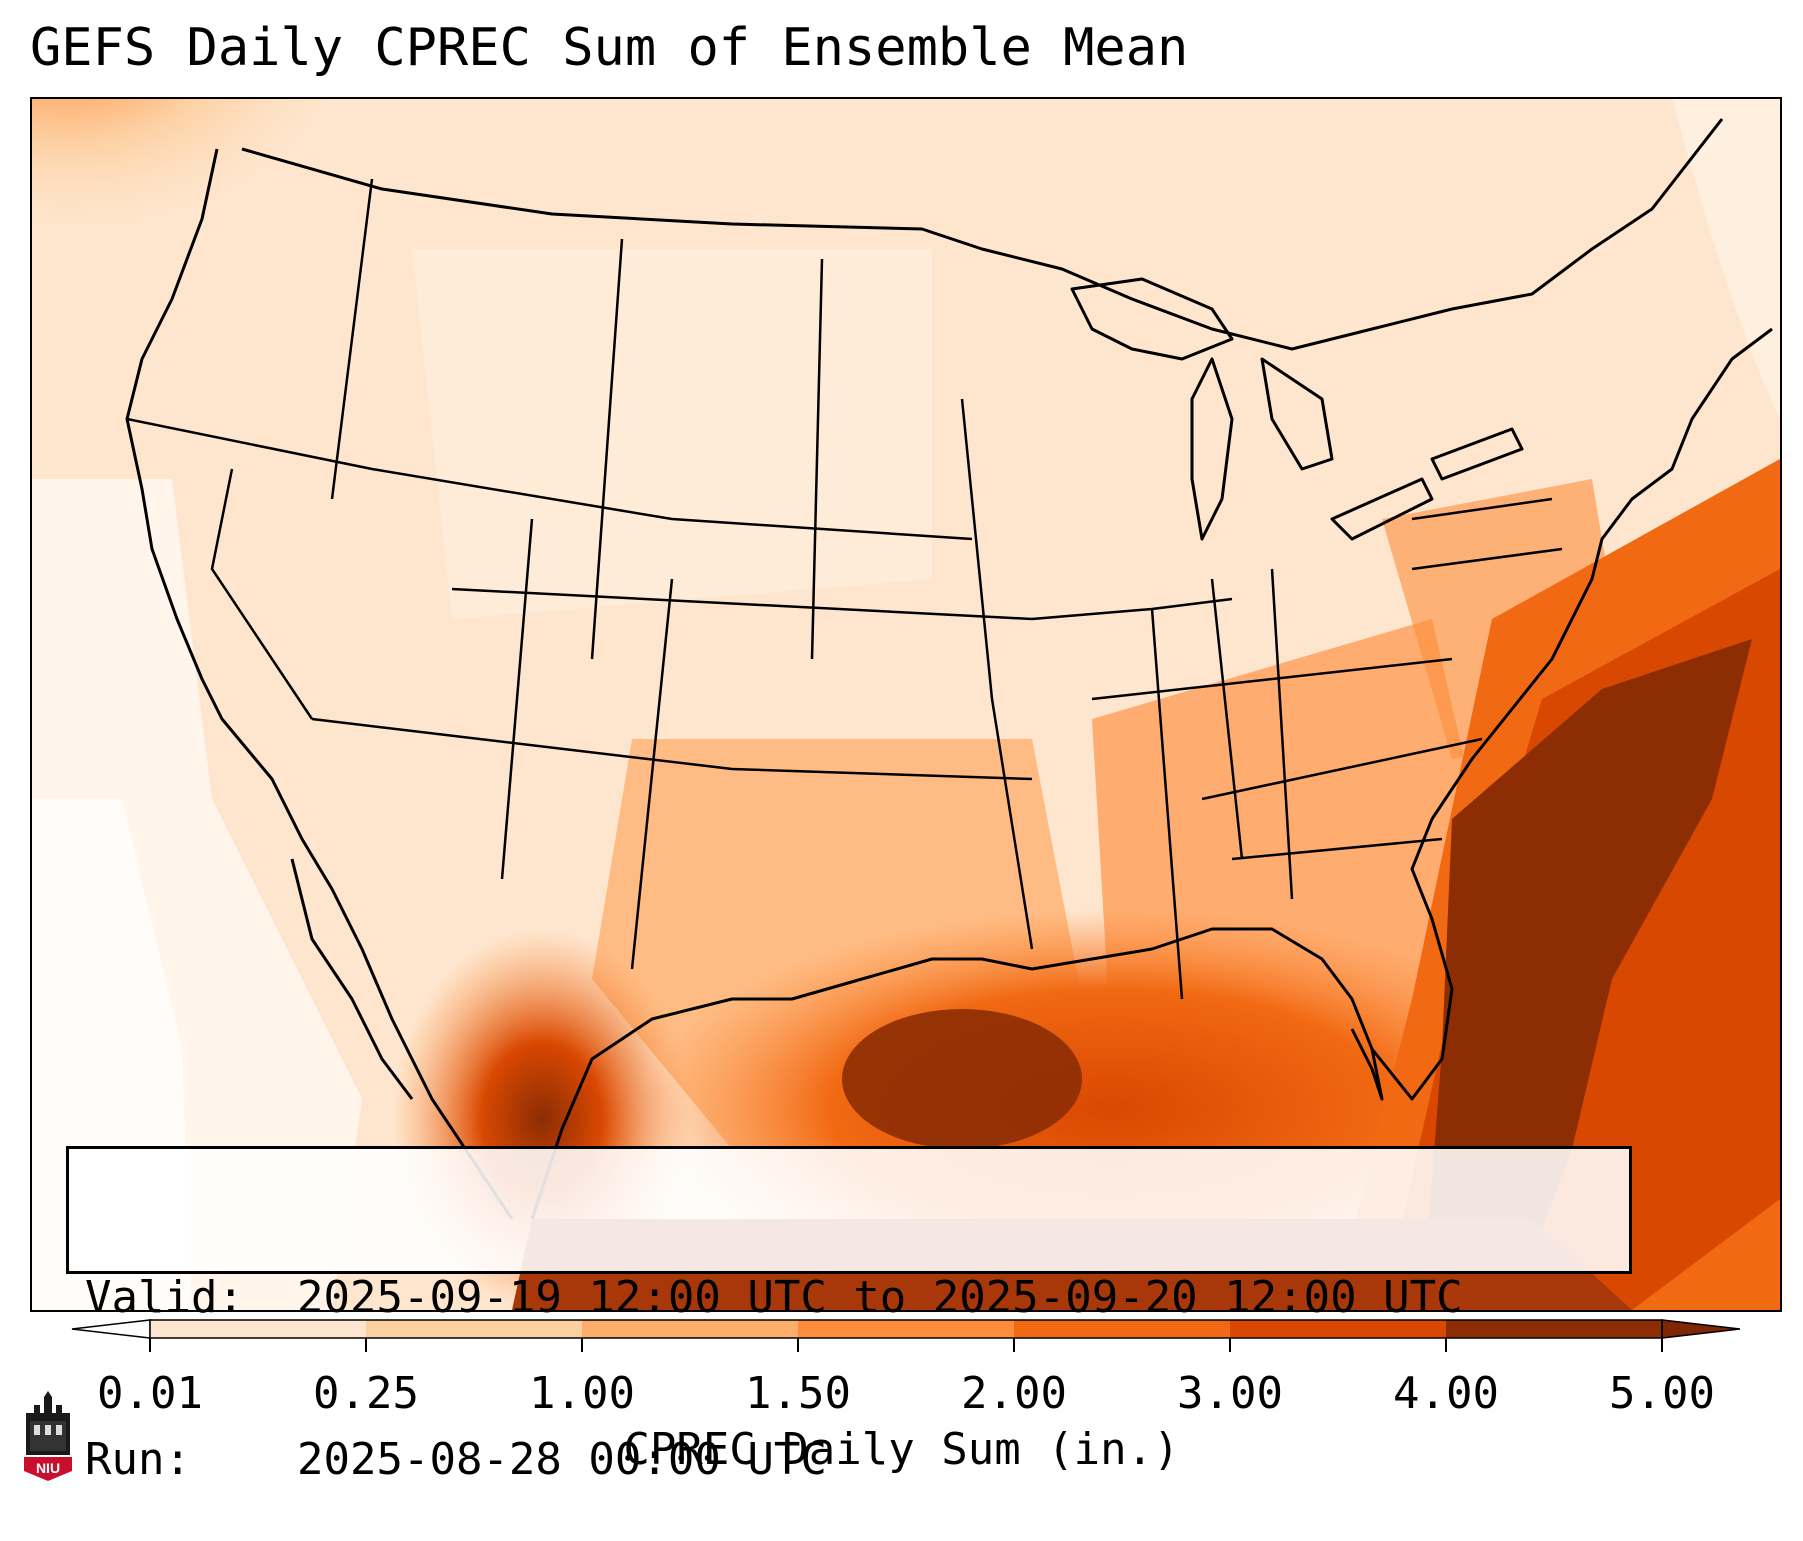 Image resolution: width=1803 pixels, height=1541 pixels. What do you see at coordinates (672, 434) in the screenshot?
I see `plains-light-zone` at bounding box center [672, 434].